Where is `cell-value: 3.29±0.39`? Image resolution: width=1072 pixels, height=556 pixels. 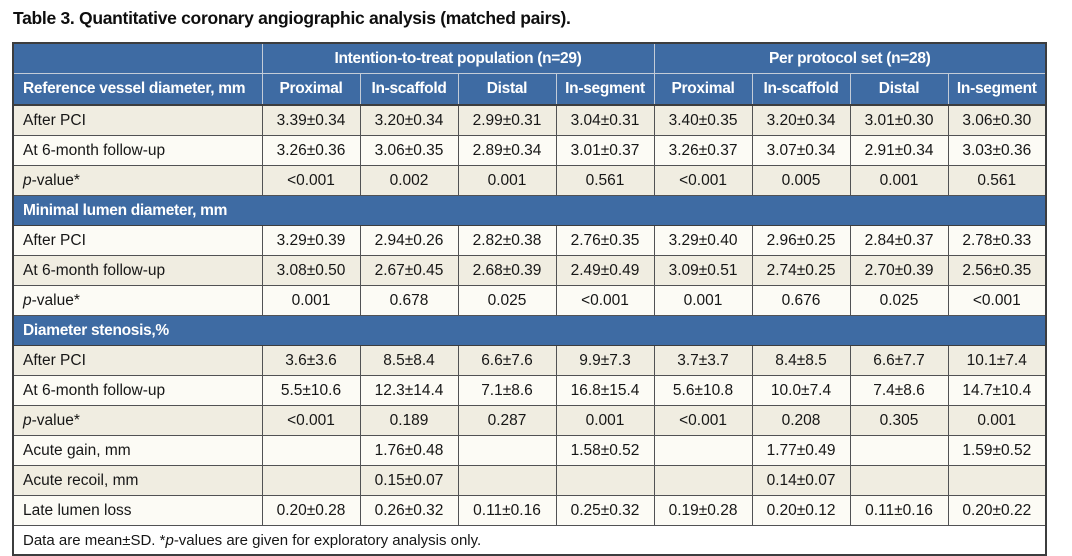 cell-value: 3.29±0.39 is located at coordinates (311, 240).